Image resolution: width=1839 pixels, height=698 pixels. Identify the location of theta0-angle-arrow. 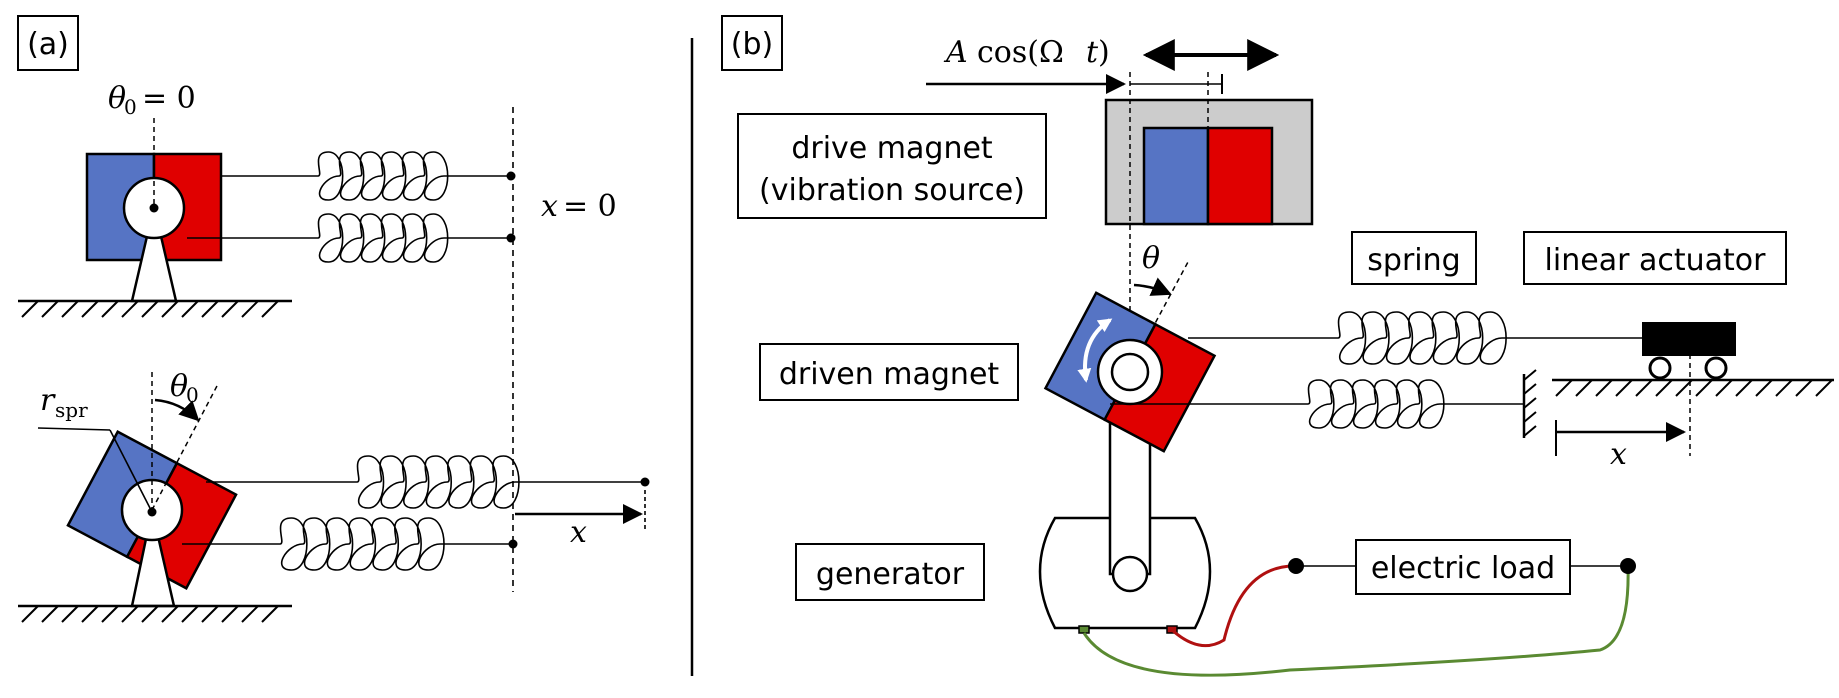
(177, 410).